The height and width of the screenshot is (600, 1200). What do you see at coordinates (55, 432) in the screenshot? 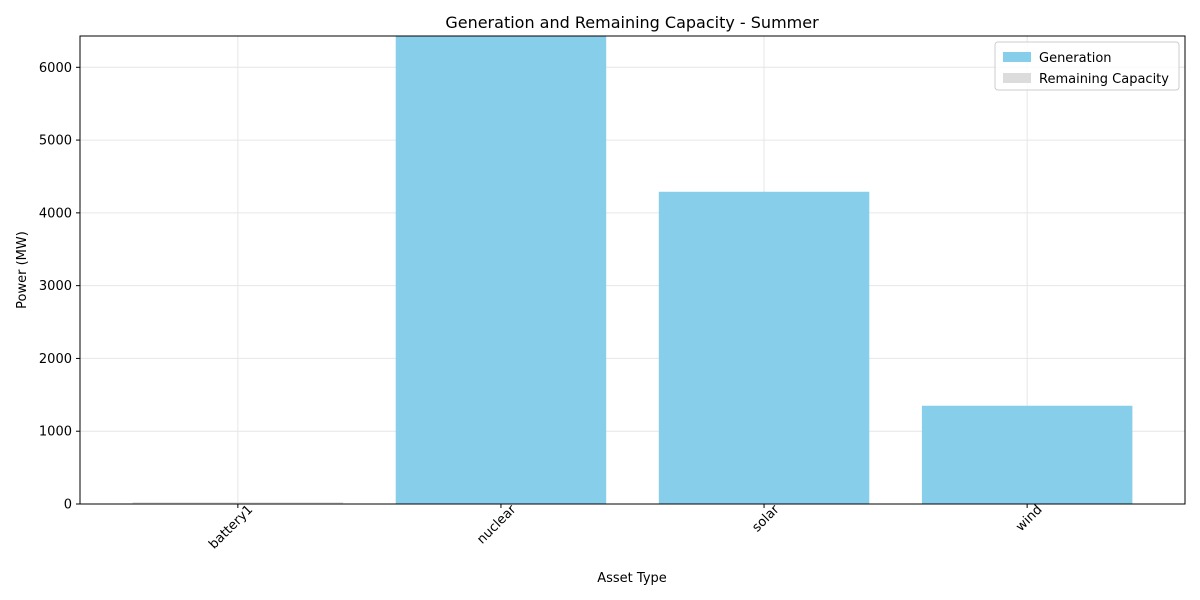
I see `y-tick-label: 1000` at bounding box center [55, 432].